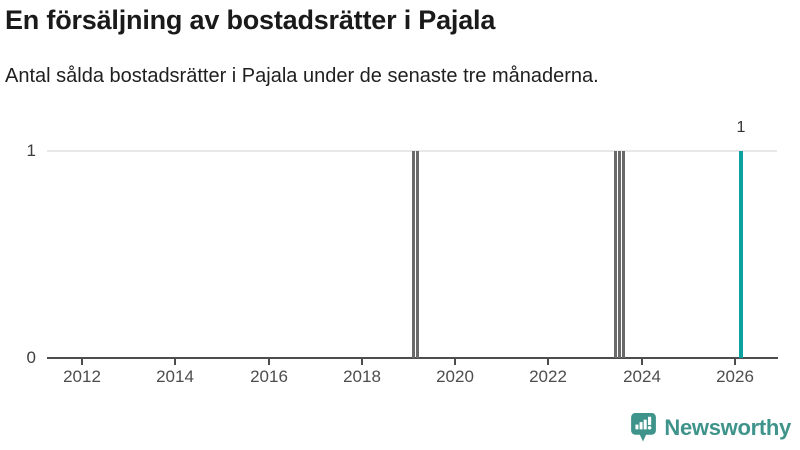 This screenshot has height=450, width=800. I want to click on x-tick-label: 2016, so click(269, 376).